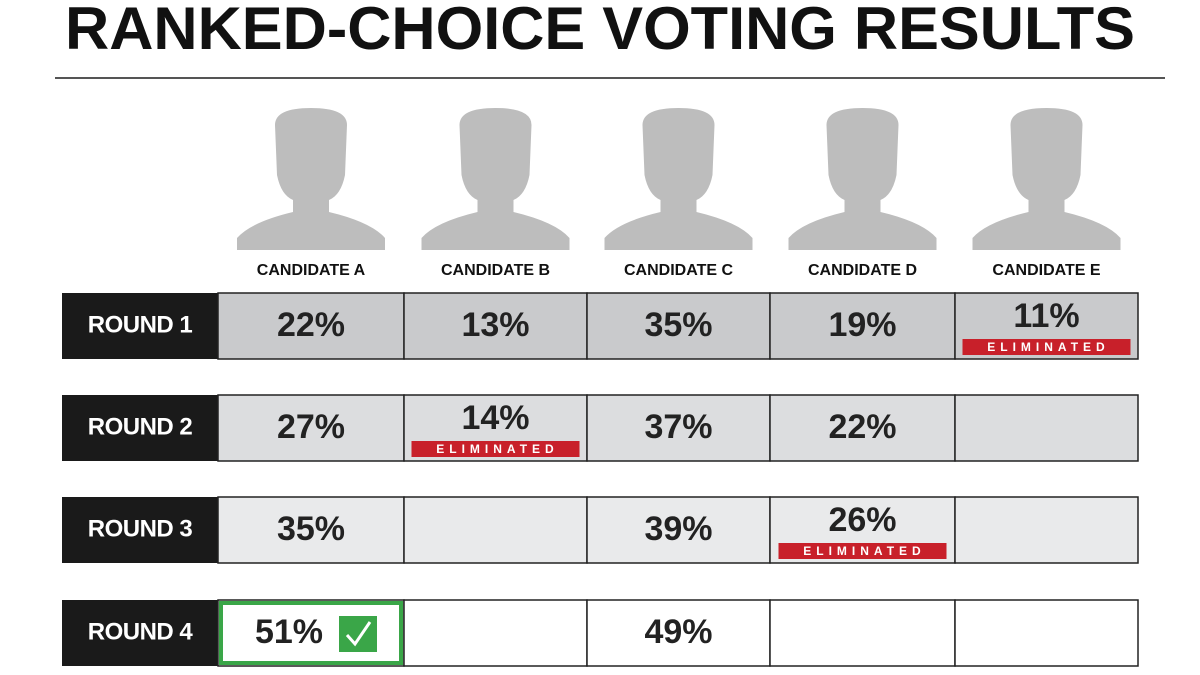  What do you see at coordinates (289, 632) in the screenshot?
I see `cell-value: 51%` at bounding box center [289, 632].